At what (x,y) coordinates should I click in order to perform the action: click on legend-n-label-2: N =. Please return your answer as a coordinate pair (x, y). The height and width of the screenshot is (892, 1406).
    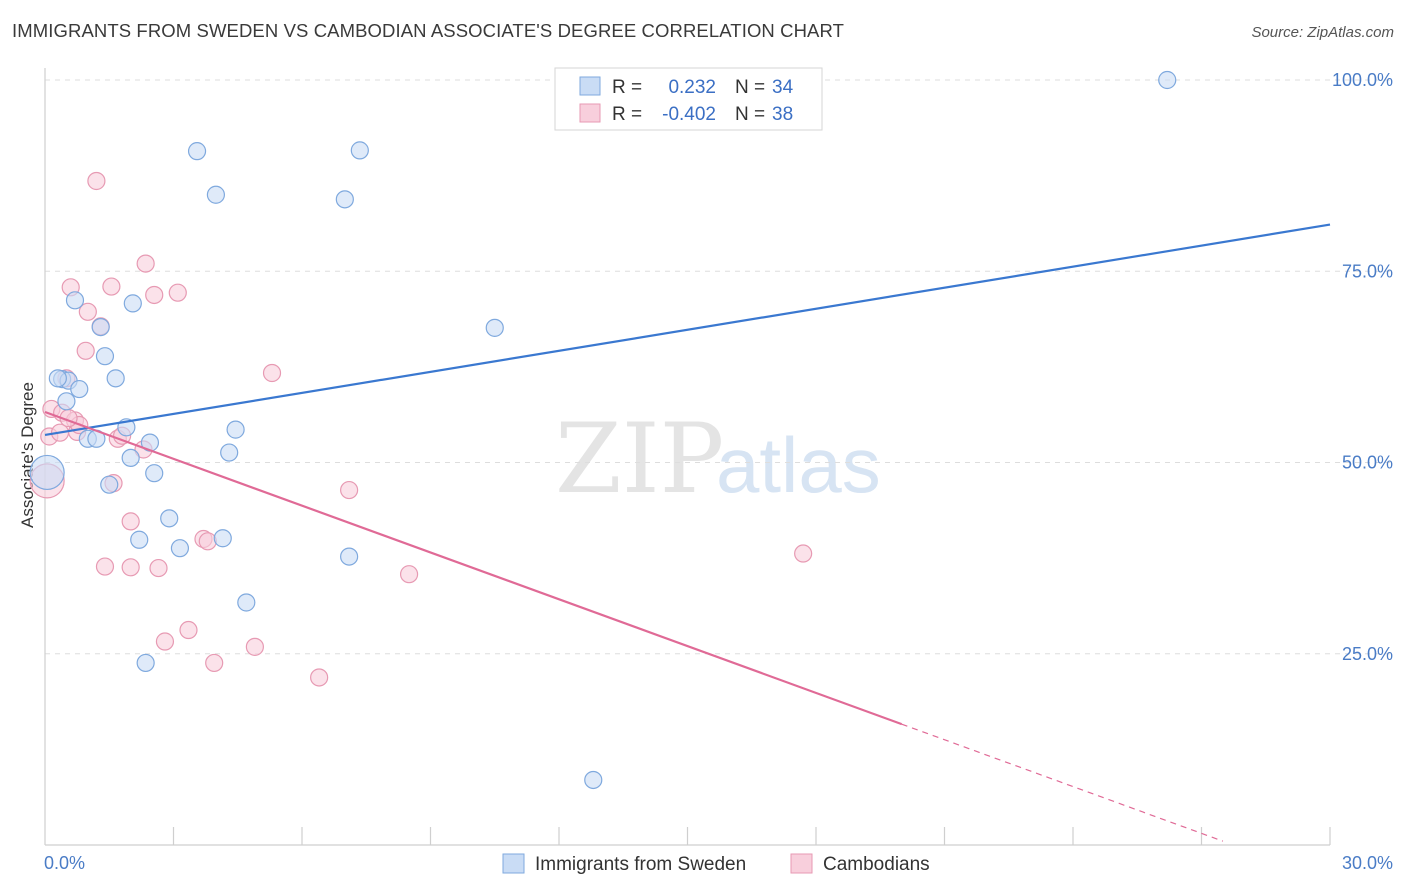
    Looking at the image, I should click on (750, 114).